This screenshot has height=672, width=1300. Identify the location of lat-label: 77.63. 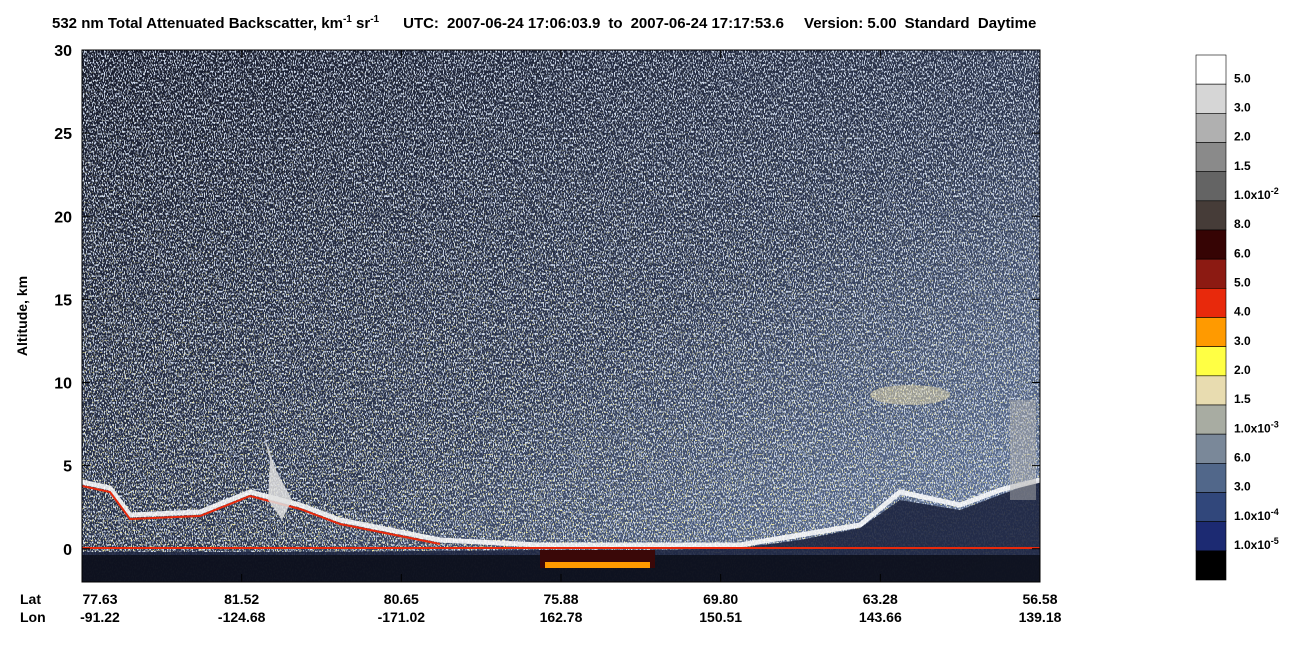
(99, 599).